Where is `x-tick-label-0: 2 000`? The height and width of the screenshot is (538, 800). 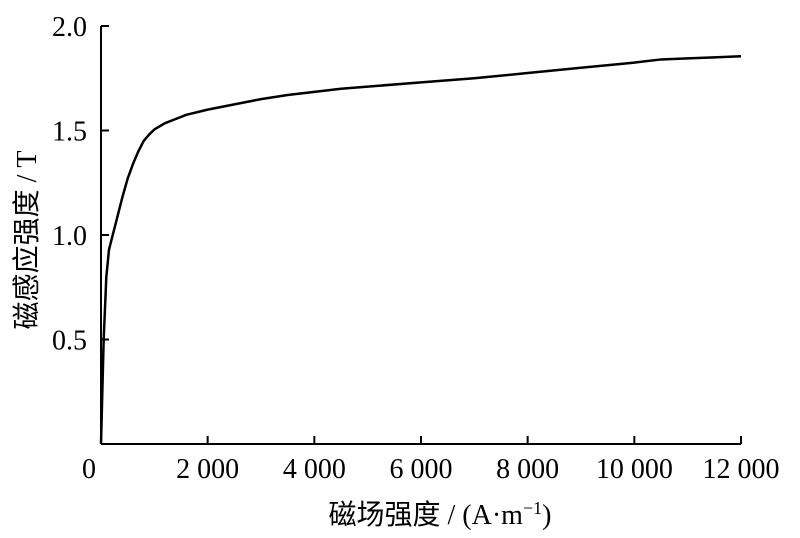 x-tick-label-0: 2 000 is located at coordinates (207, 469).